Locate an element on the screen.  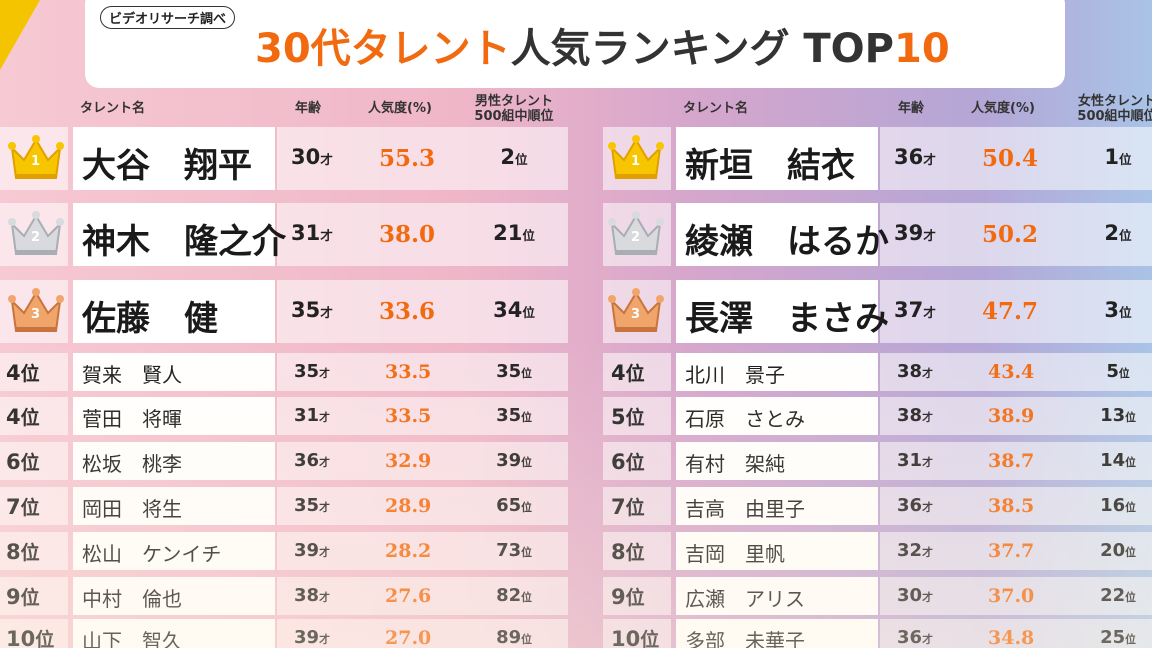
talent-name: 佐藤 健 is located at coordinates (150, 318).